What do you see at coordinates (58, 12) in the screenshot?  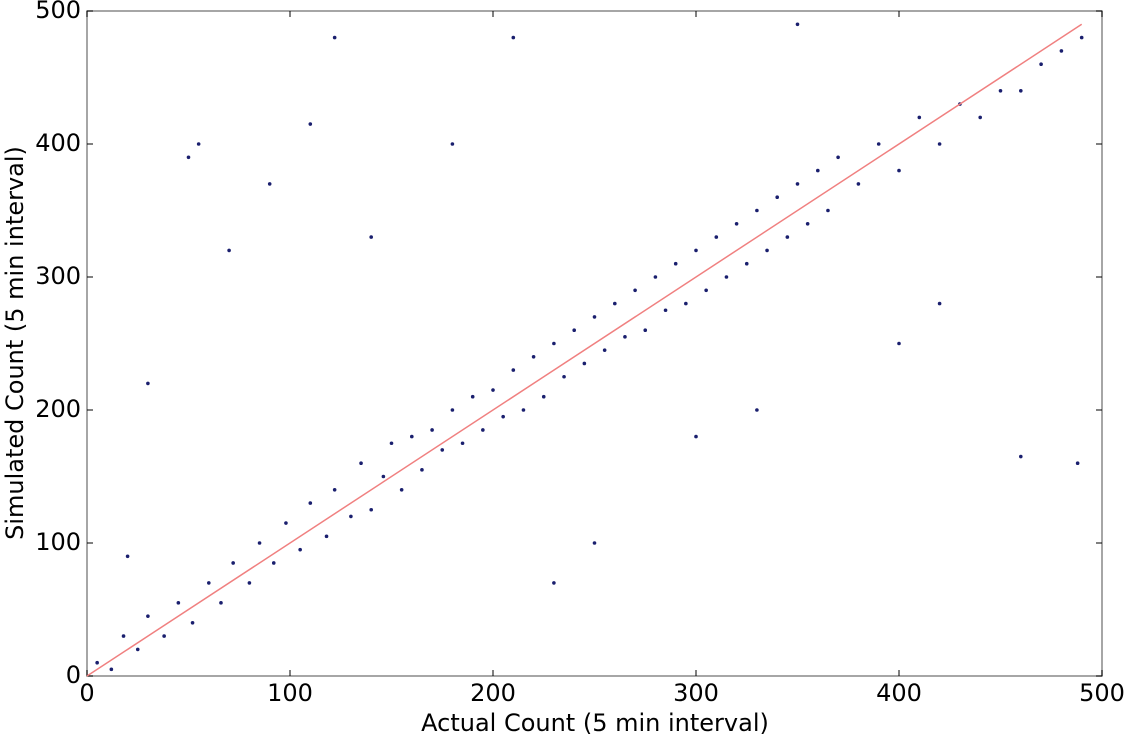 I see `y-tick-label: 500` at bounding box center [58, 12].